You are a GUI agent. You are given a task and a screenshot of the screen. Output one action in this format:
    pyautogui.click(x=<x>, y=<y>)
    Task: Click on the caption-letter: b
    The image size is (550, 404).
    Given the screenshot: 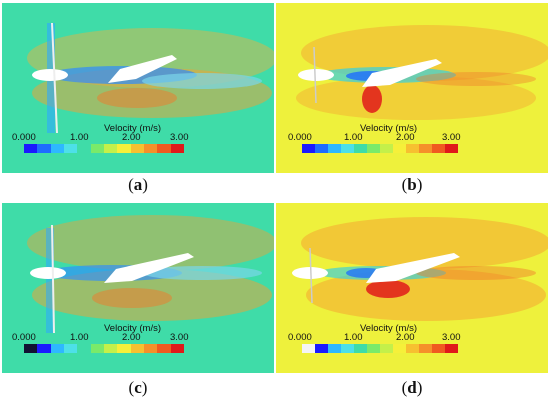 What is the action you would take?
    pyautogui.click(x=412, y=184)
    